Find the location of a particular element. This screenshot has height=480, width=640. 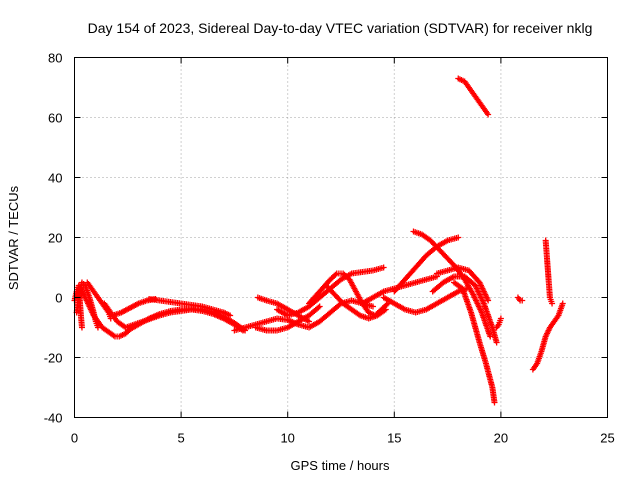

x-tick-label: 25 is located at coordinates (607, 438).